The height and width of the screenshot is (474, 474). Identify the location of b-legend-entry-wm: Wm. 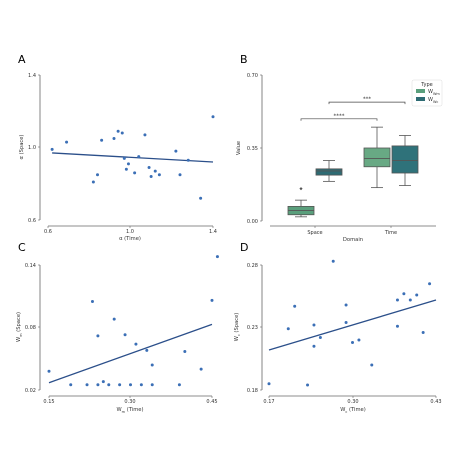
(436, 94).